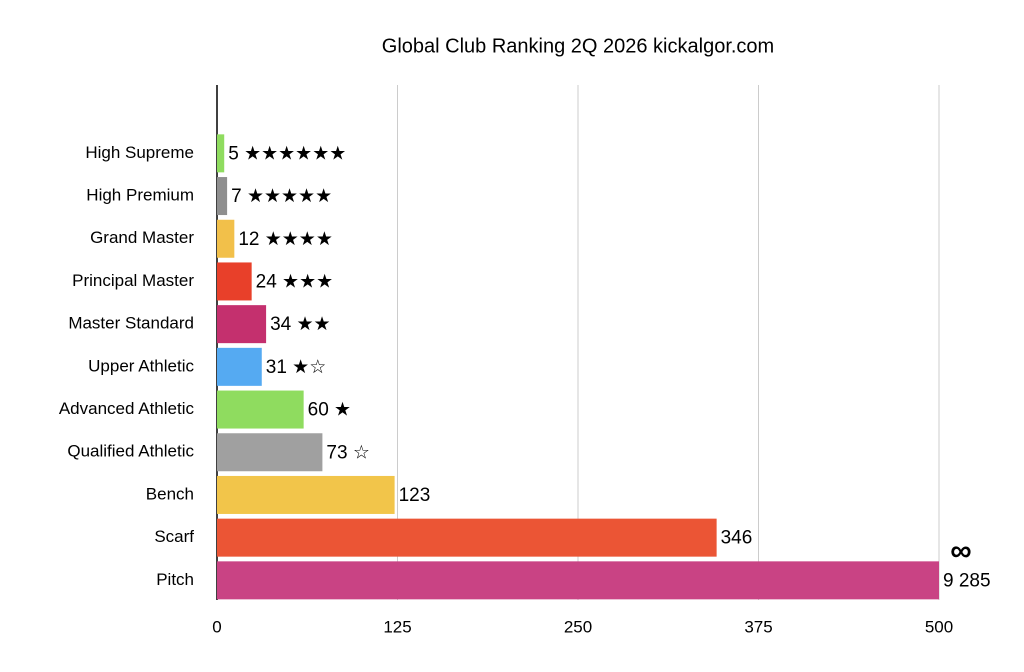 The width and height of the screenshot is (1024, 672). Describe the element at coordinates (281, 196) in the screenshot. I see `value-label: 7 ★★★★★` at that location.